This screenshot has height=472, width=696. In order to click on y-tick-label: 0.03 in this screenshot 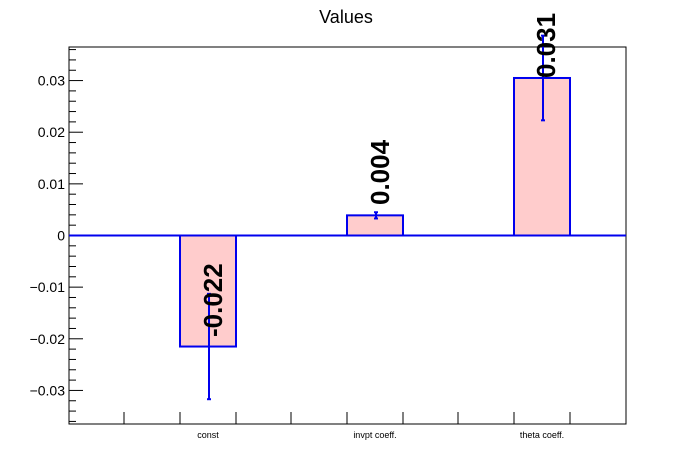, I will do `click(51, 81)`.